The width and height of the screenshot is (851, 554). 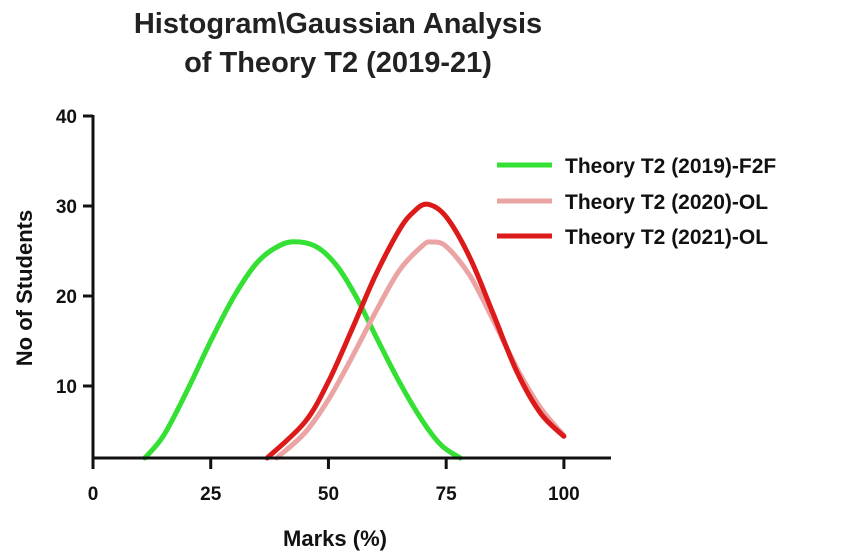 I want to click on x-axis-label: Marks (%), so click(x=335, y=538).